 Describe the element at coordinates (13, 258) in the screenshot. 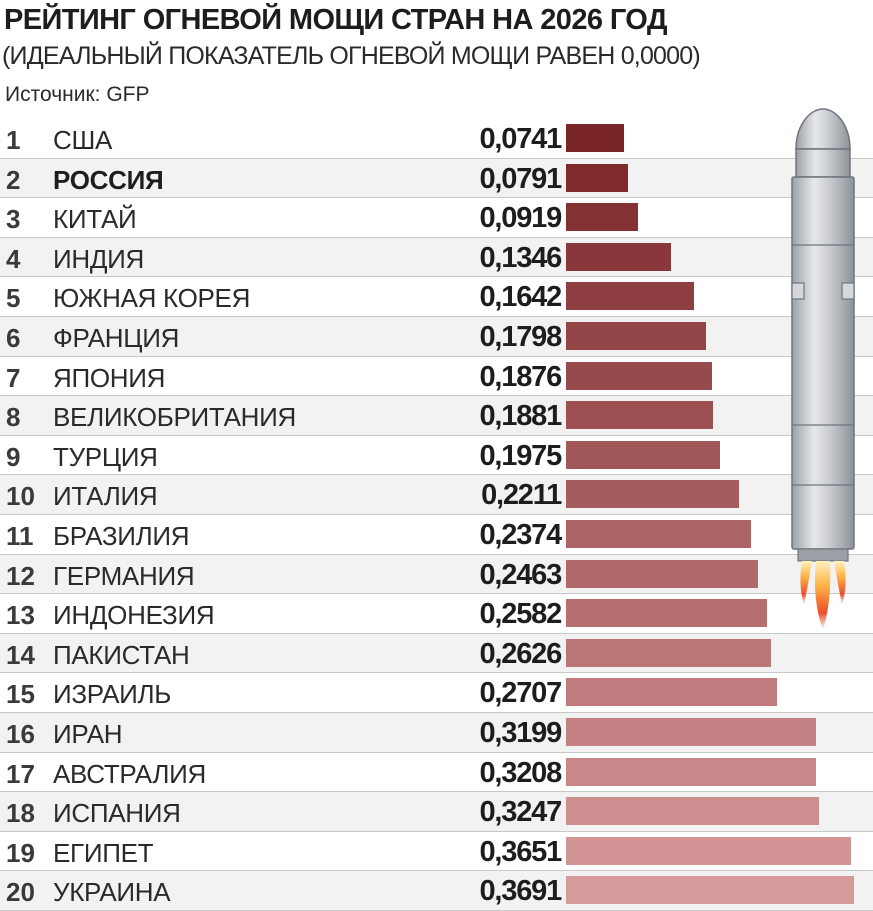

I see `rank-number: 4` at that location.